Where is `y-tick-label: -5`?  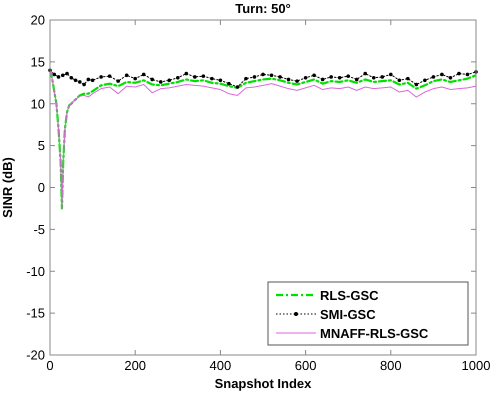 y-tick-label: -5 is located at coordinates (39, 229).